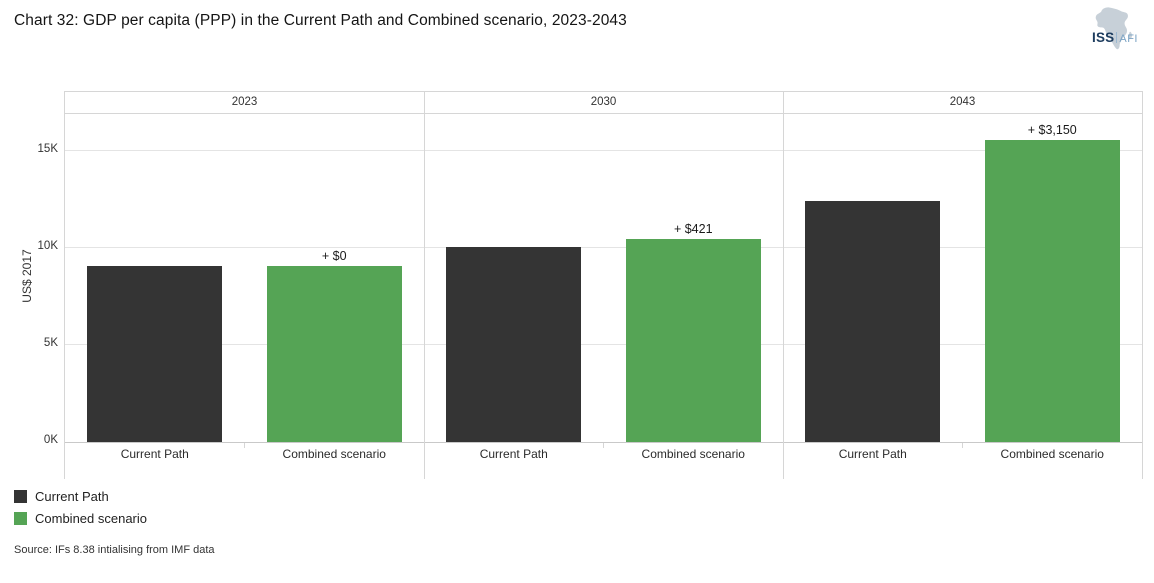 The image size is (1154, 583). I want to click on gridline-10K, so click(603, 248).